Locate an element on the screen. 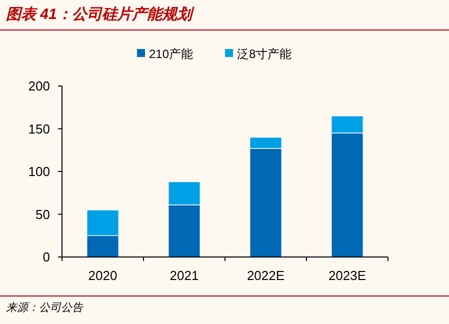 The width and height of the screenshot is (449, 324). x-tick-label: 2022E is located at coordinates (265, 275).